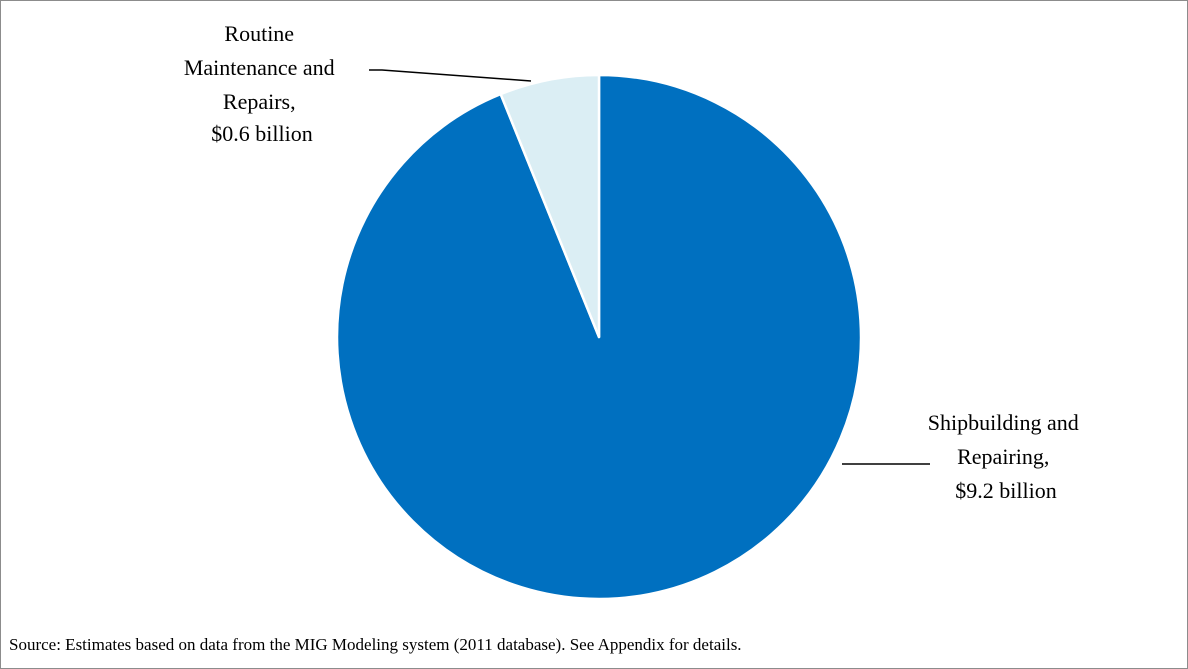  What do you see at coordinates (550, 206) in the screenshot?
I see `pie-slice-routine-maintenance-and-repairs` at bounding box center [550, 206].